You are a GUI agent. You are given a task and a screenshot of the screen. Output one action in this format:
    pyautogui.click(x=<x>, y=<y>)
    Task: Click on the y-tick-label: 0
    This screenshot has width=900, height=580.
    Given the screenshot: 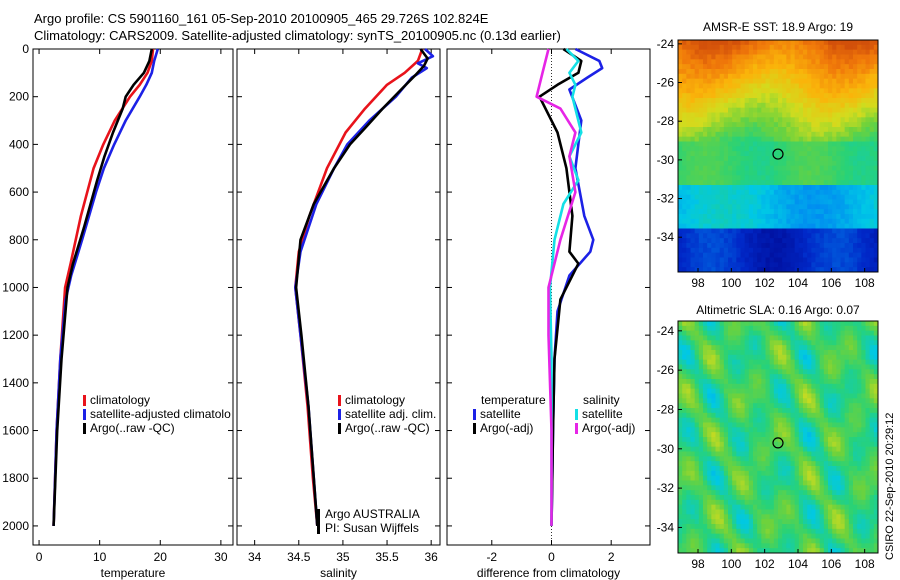 What is the action you would take?
    pyautogui.click(x=25, y=49)
    